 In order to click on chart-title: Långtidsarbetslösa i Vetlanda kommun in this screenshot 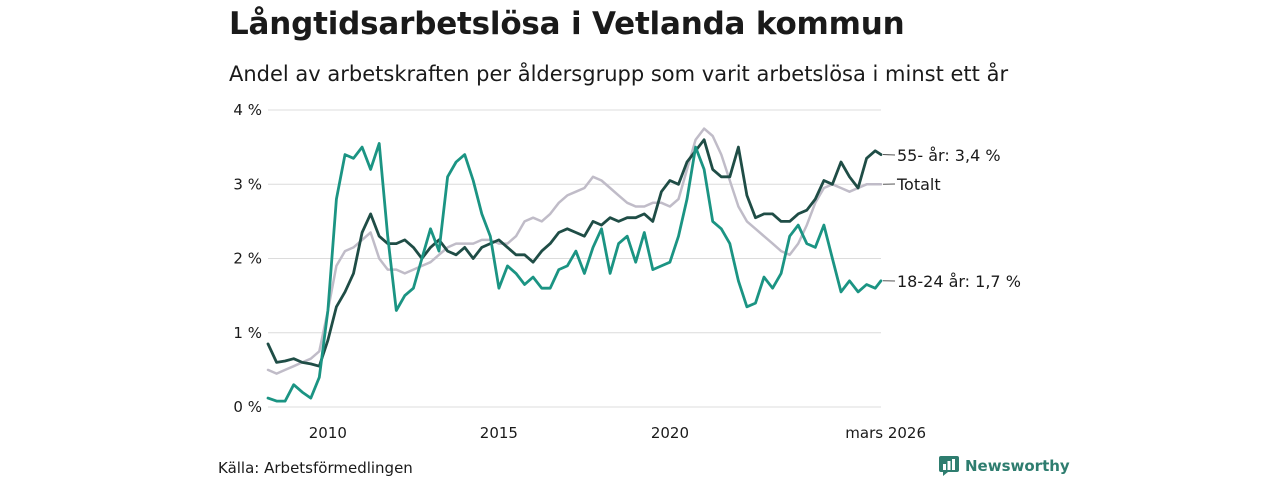, I will do `click(567, 24)`.